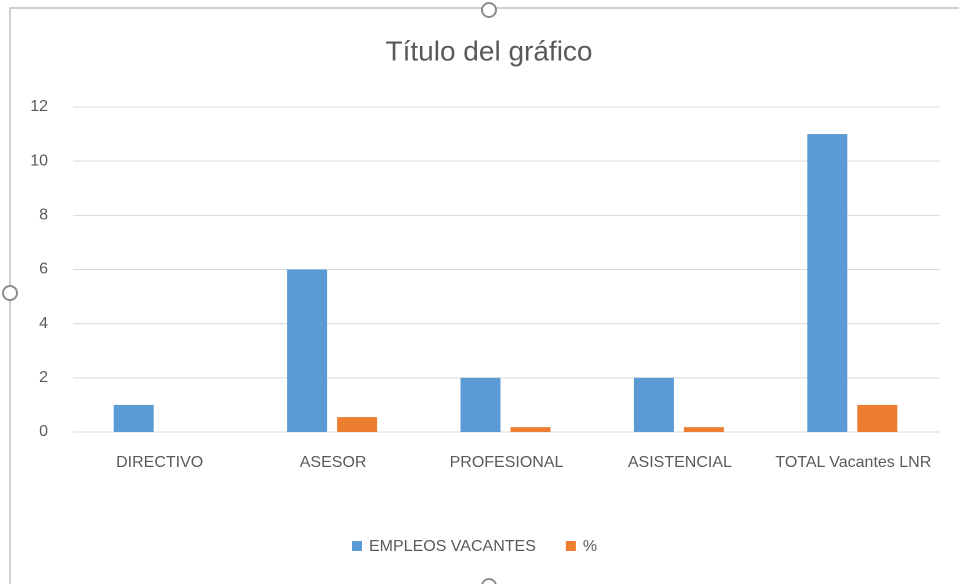 This screenshot has height=584, width=959. Describe the element at coordinates (590, 546) in the screenshot. I see `legend-label: %` at that location.